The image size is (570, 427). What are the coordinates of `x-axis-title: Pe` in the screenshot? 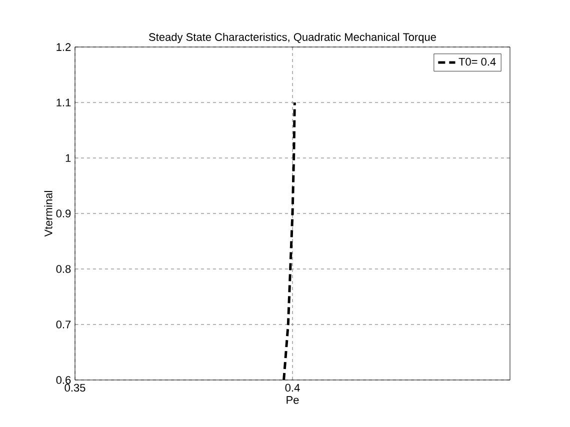 It's located at (292, 400).